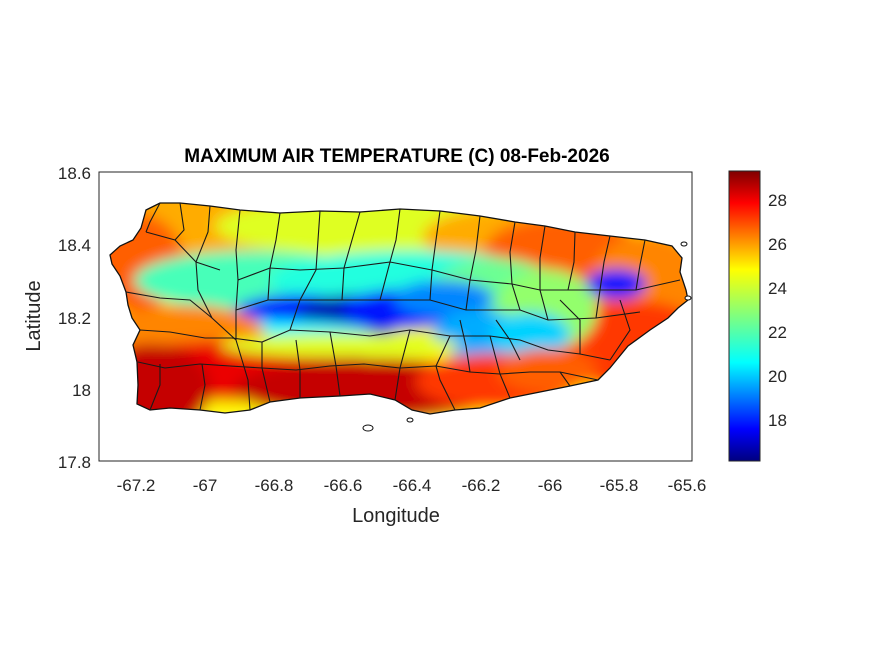 This screenshot has width=875, height=656. Describe the element at coordinates (481, 485) in the screenshot. I see `x-tick-label: -66.2` at that location.